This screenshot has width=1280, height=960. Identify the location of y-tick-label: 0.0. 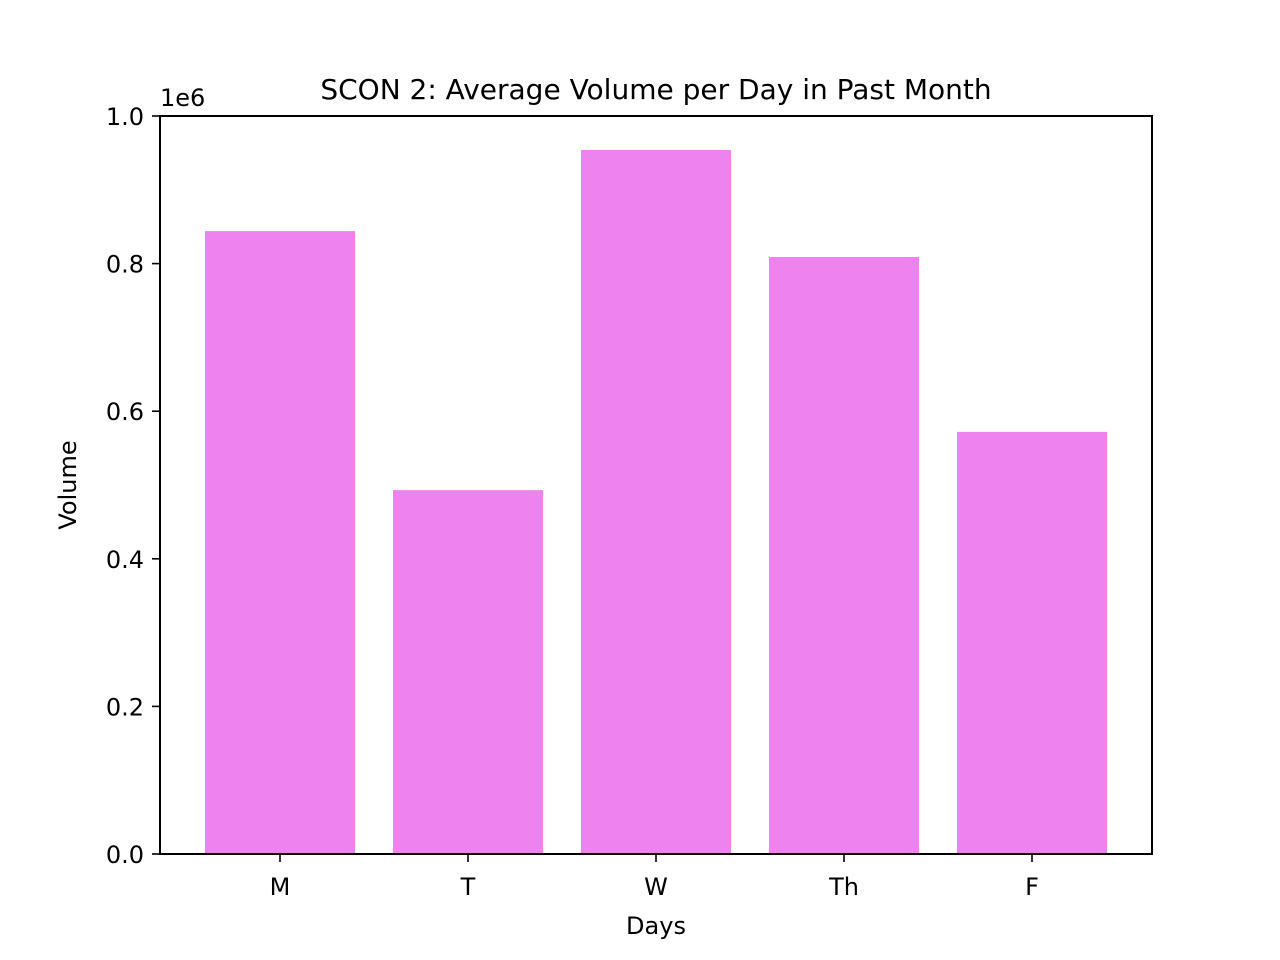
(125, 855).